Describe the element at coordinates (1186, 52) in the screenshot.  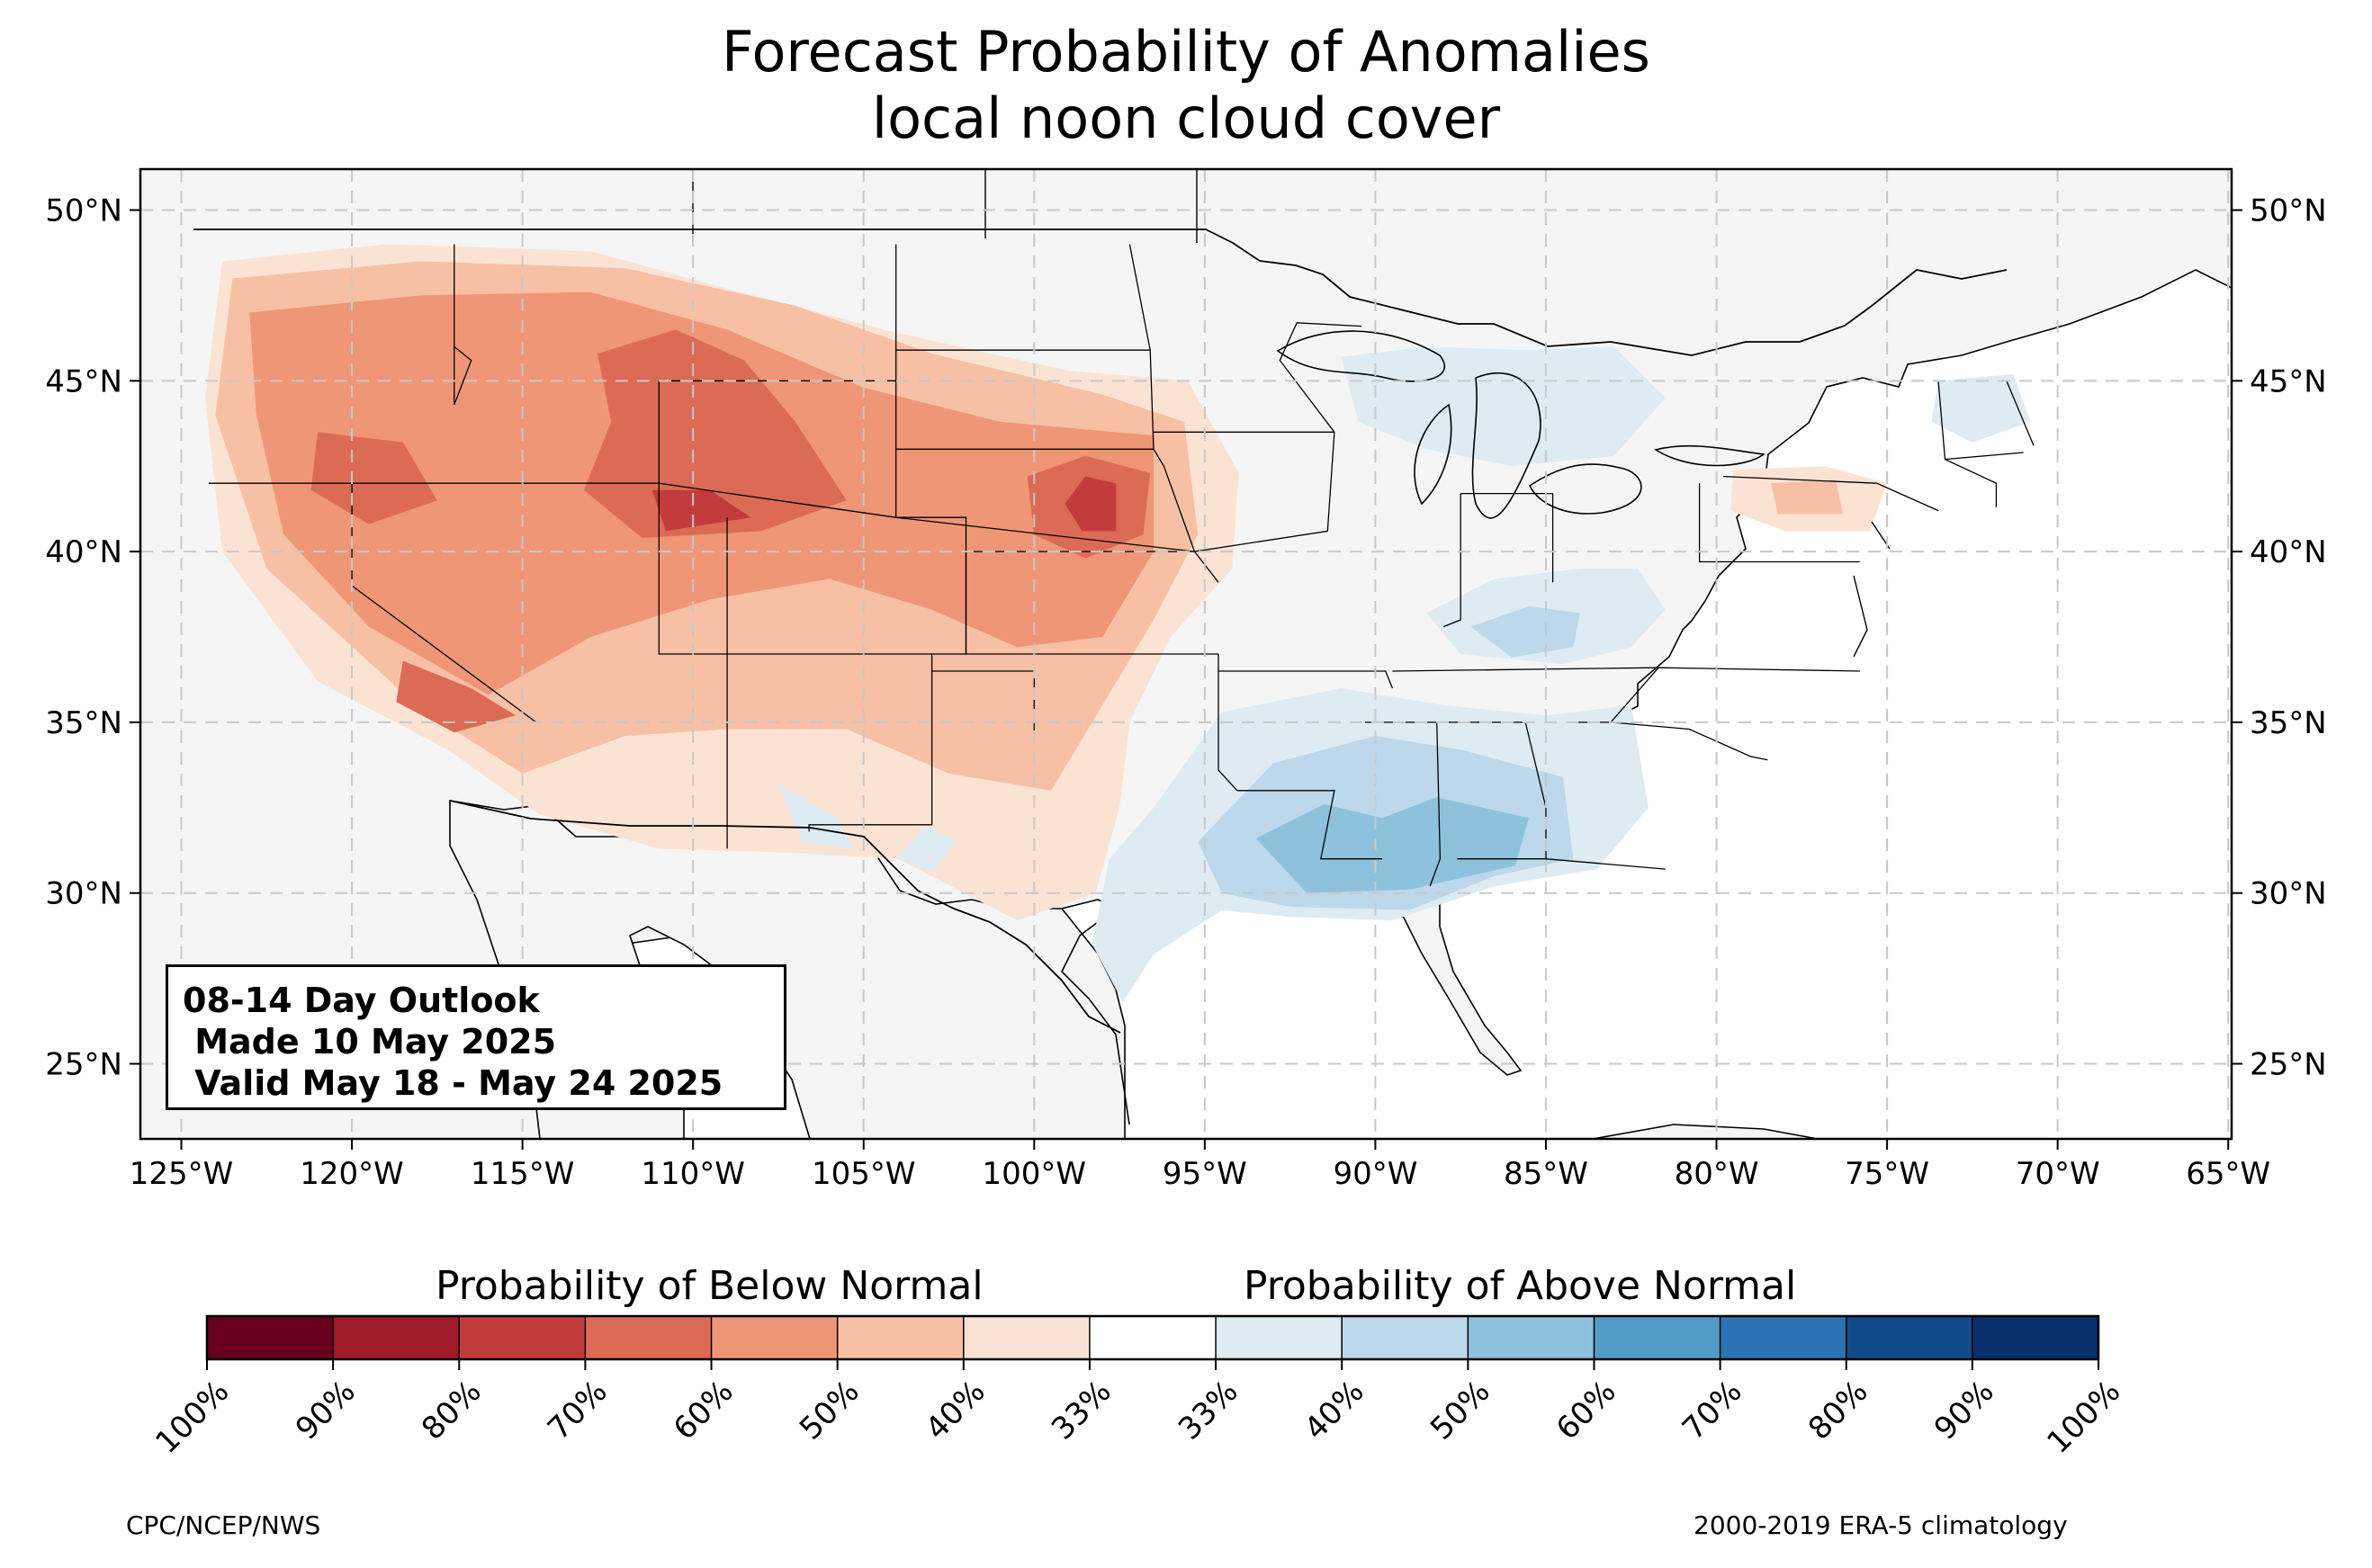
I see `map-title: Forecast Probability of Anomalies` at that location.